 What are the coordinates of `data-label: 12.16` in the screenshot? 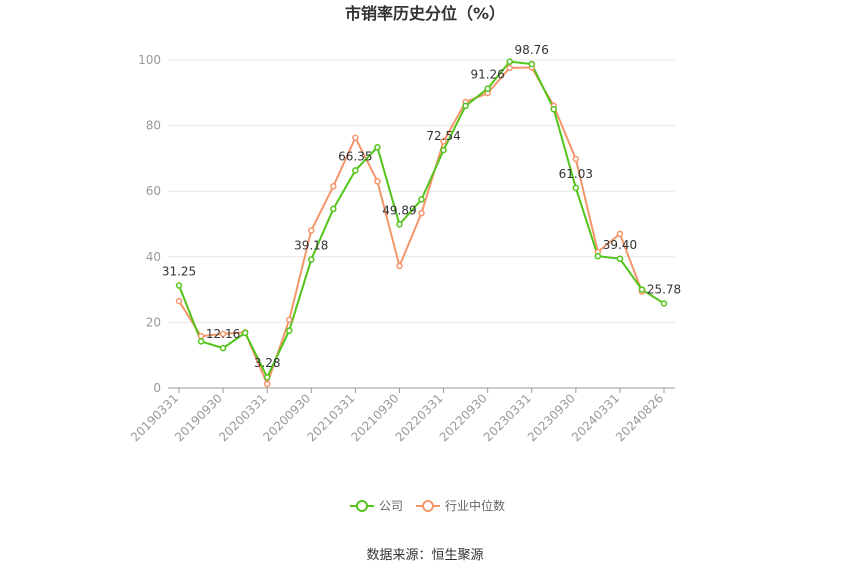 It's located at (223, 334).